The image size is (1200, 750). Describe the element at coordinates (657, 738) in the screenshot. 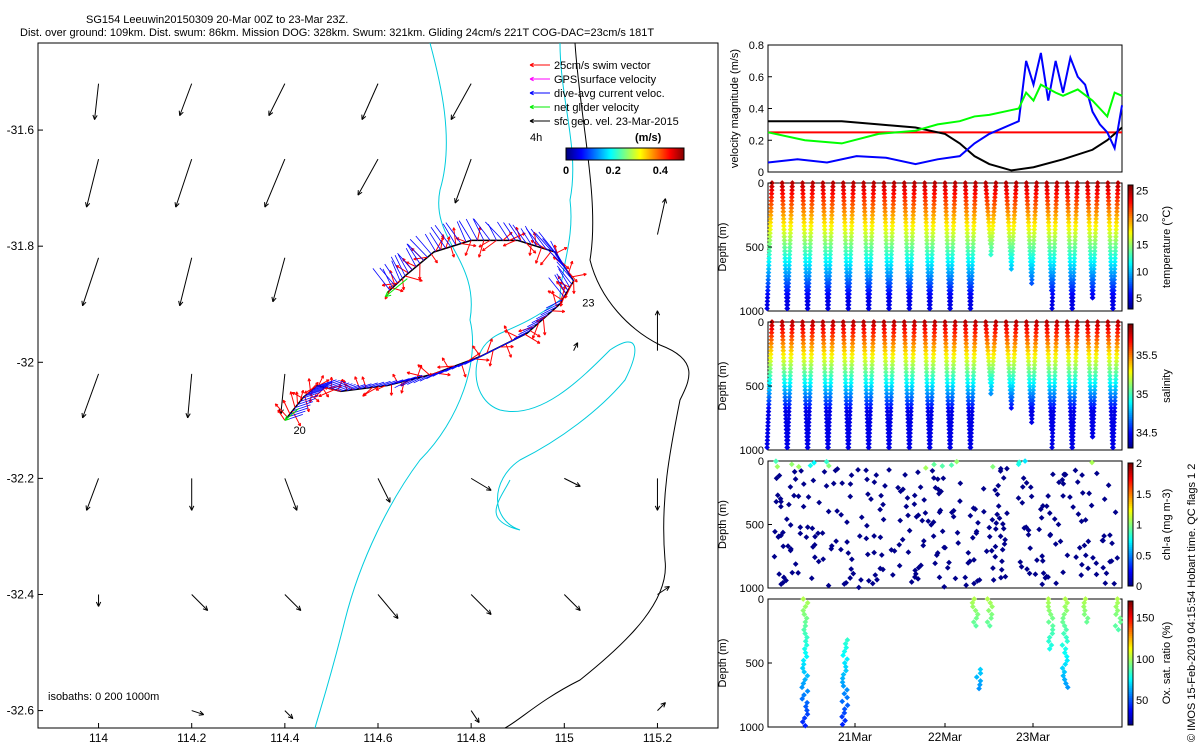

I see `map-xtick-label: 115.2` at that location.